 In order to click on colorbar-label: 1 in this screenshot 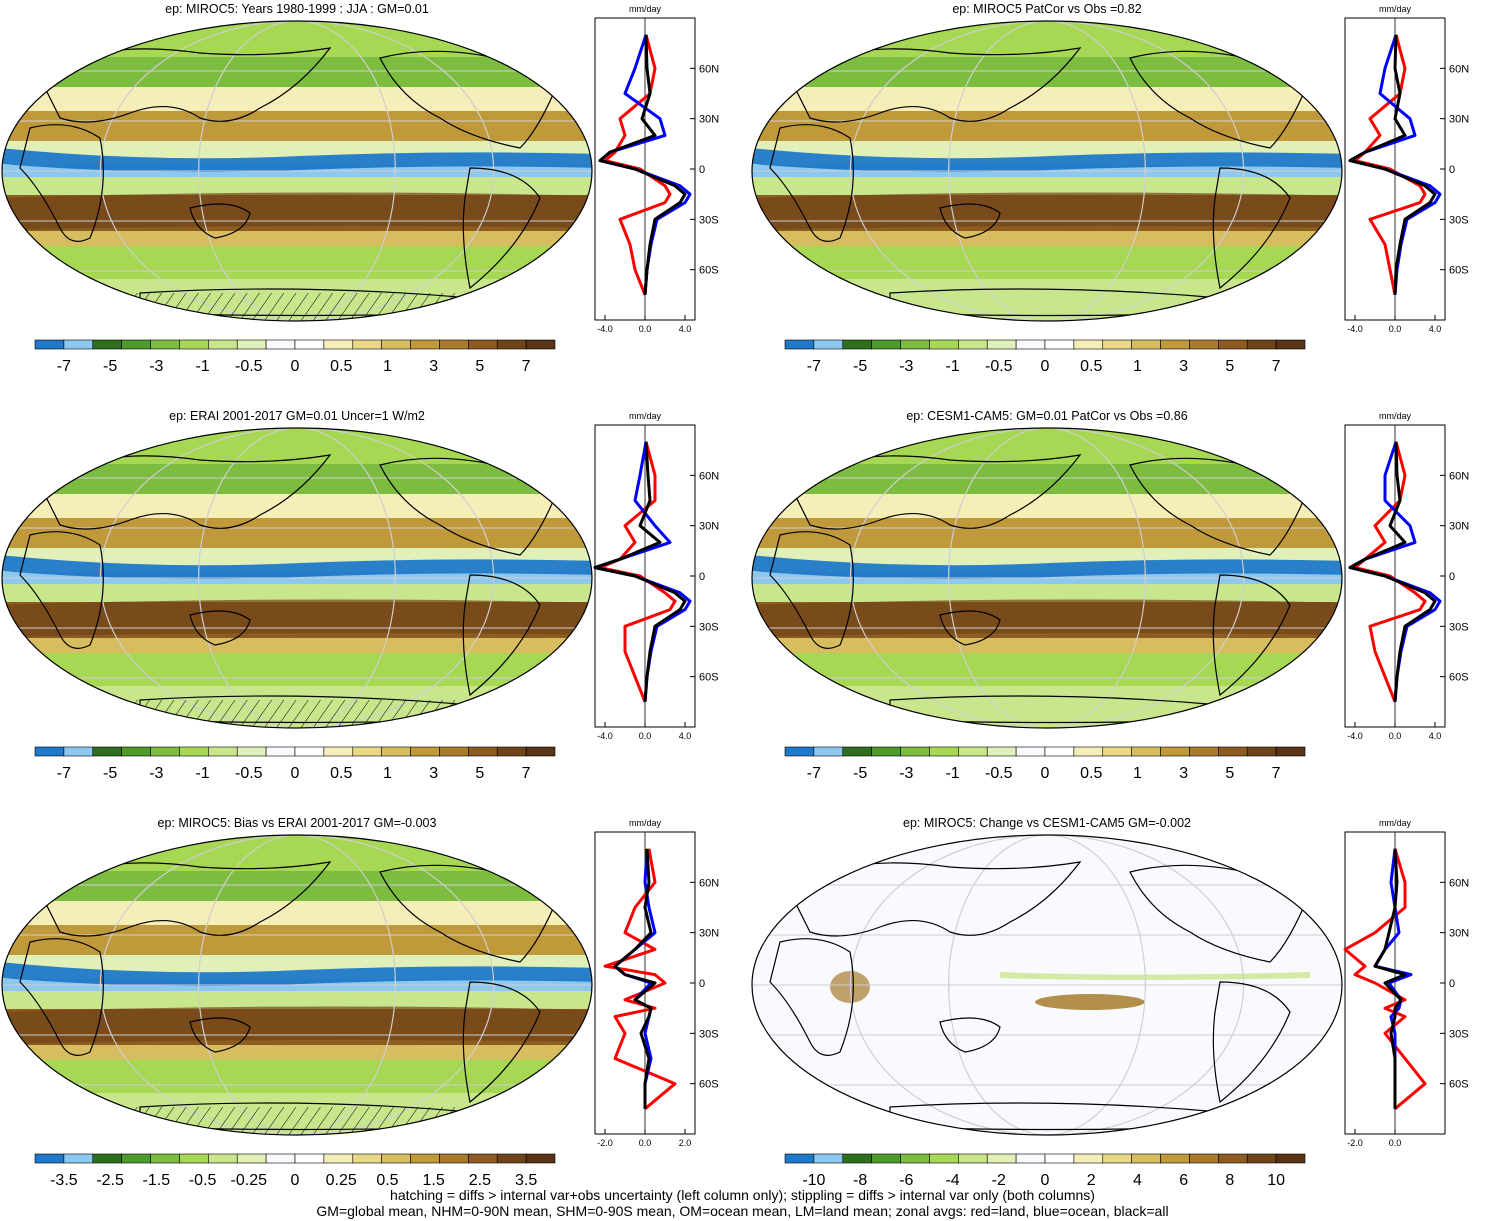, I will do `click(1137, 773)`.